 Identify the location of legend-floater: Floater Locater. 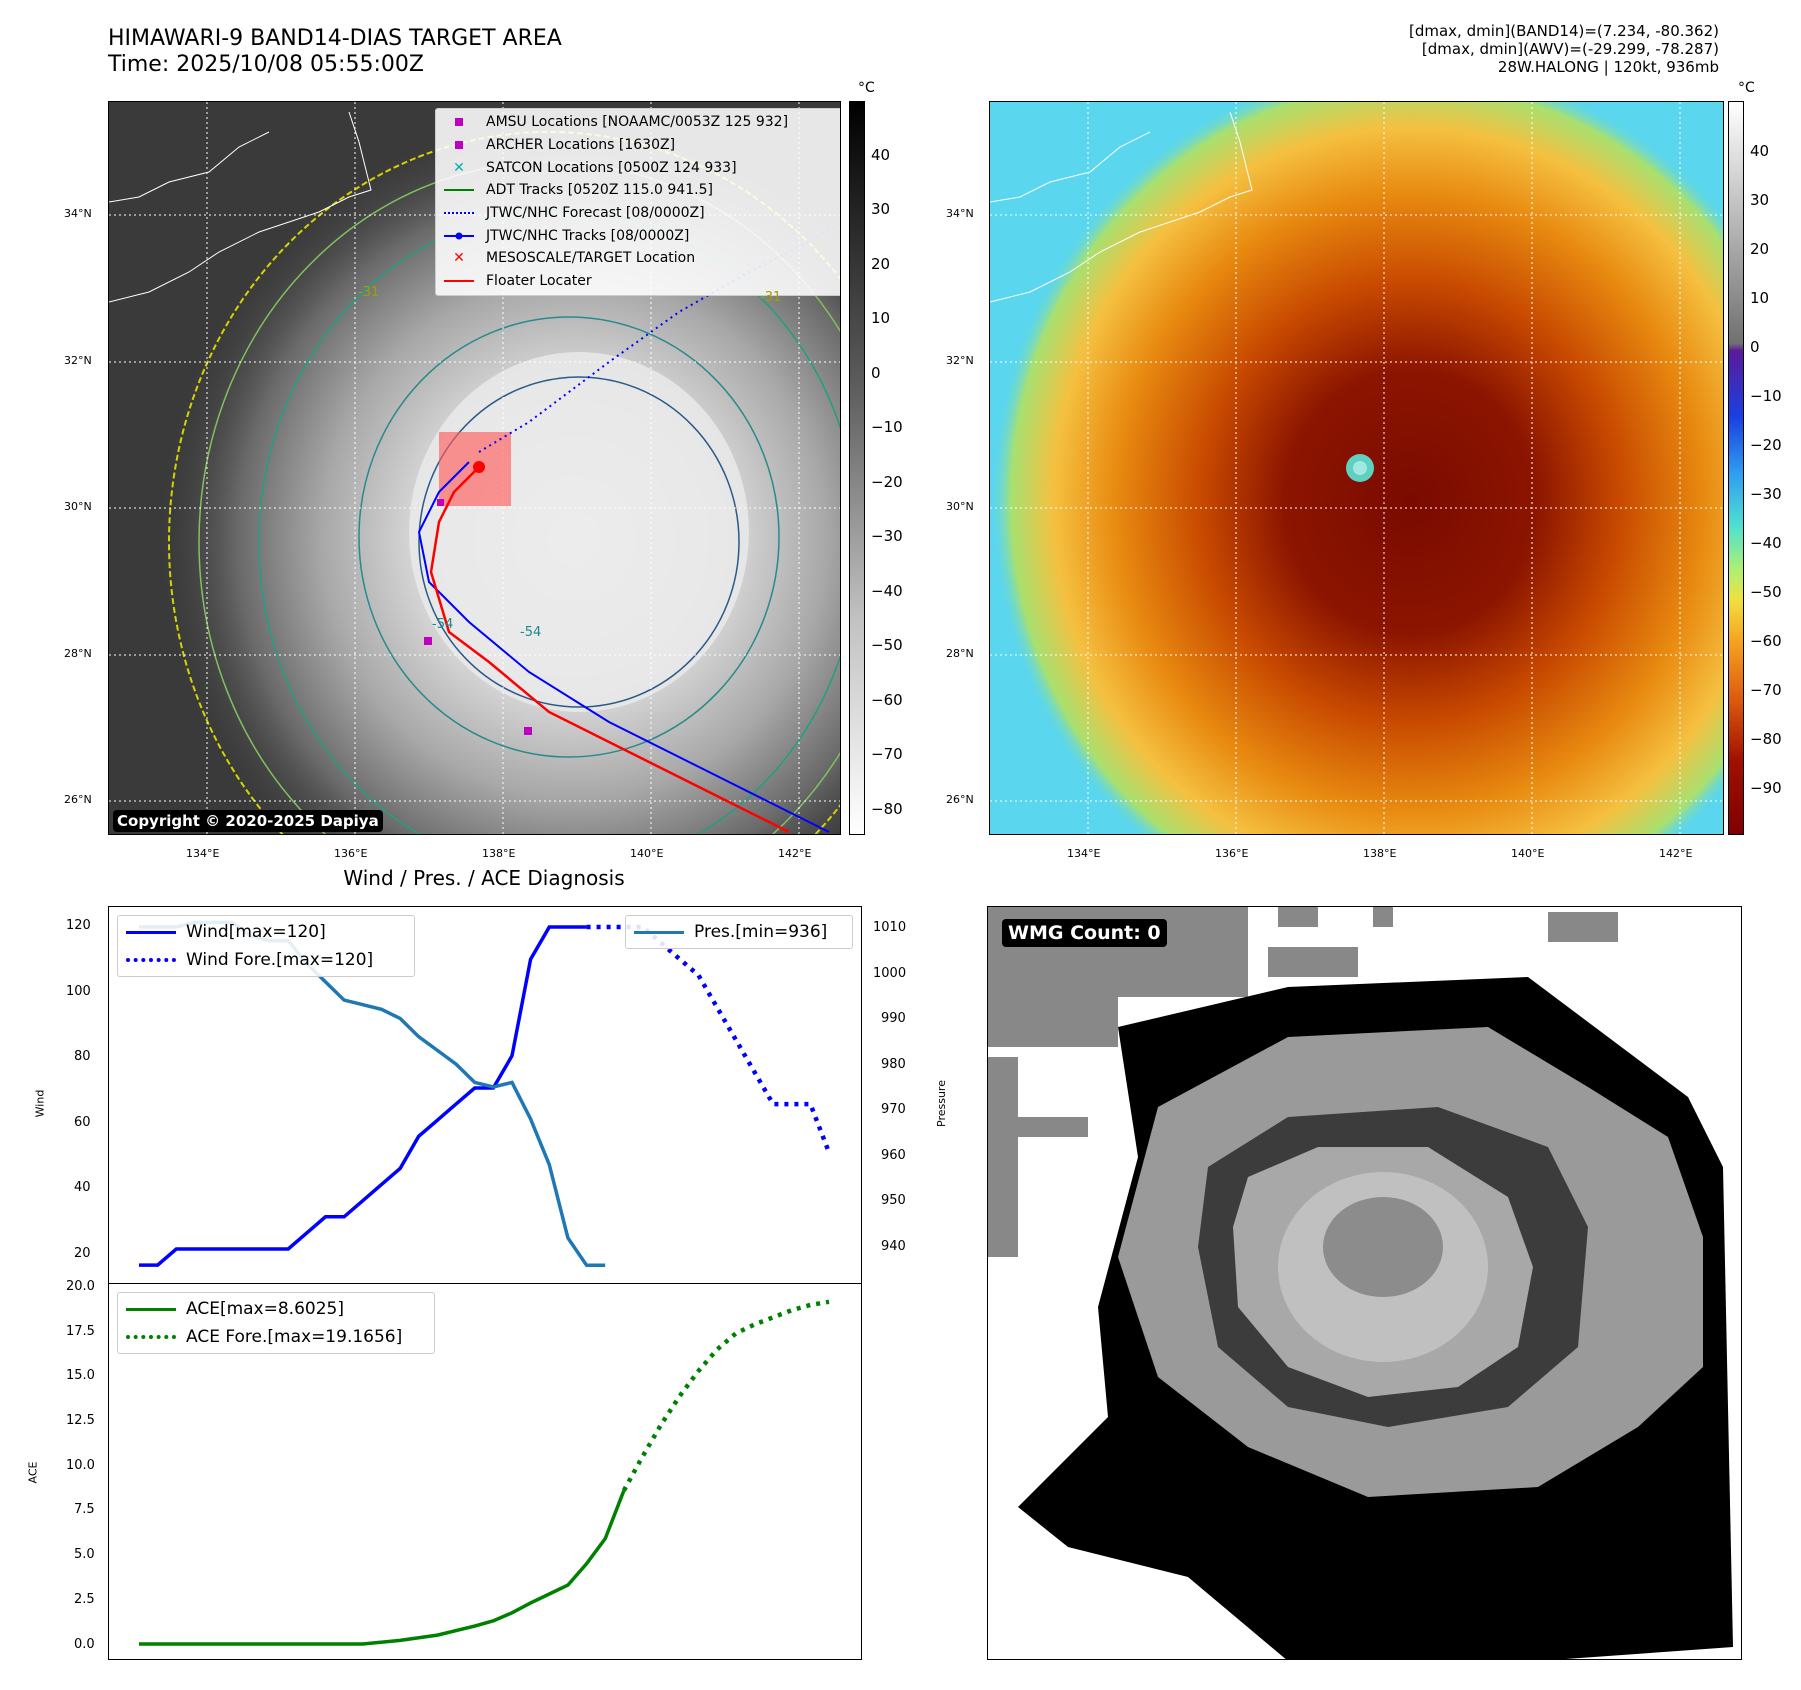
(641, 281).